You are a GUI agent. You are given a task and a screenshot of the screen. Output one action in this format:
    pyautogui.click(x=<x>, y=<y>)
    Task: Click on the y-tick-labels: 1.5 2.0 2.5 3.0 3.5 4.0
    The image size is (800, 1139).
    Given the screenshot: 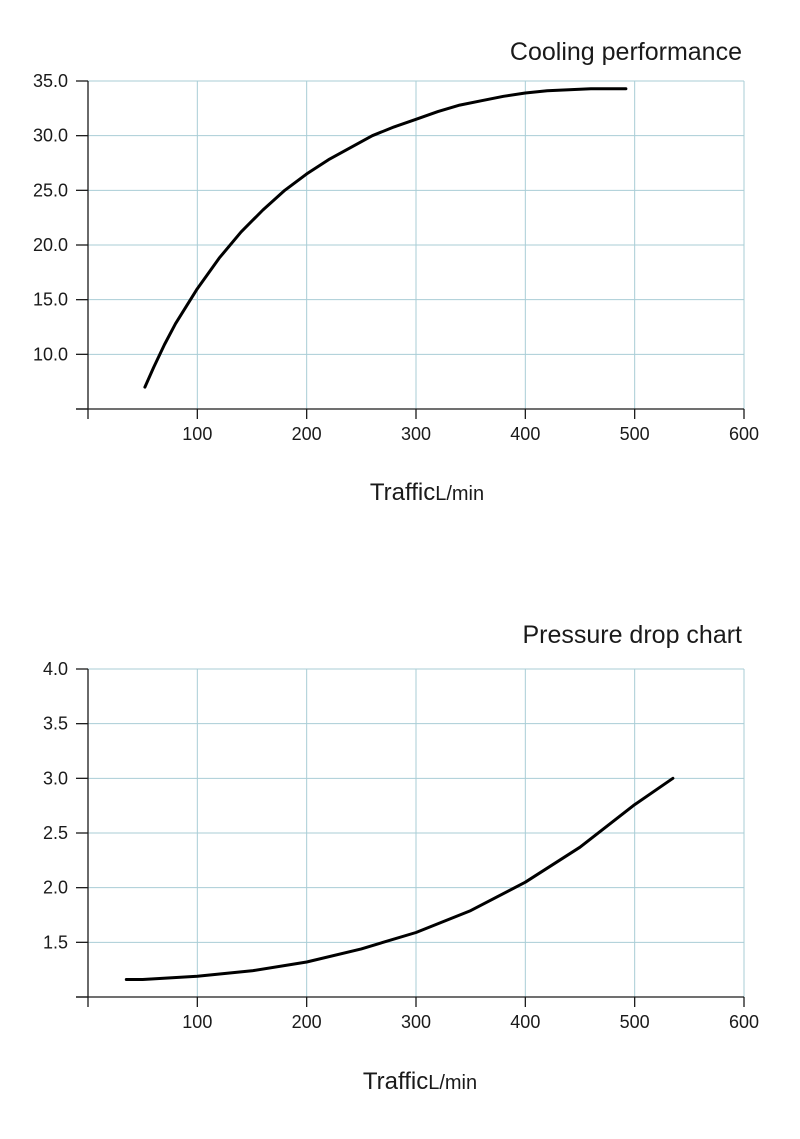 What is the action you would take?
    pyautogui.click(x=55, y=805)
    